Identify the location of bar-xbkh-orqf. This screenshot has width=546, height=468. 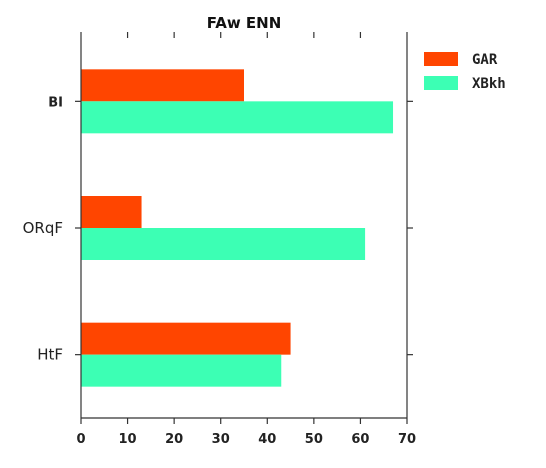
(223, 244).